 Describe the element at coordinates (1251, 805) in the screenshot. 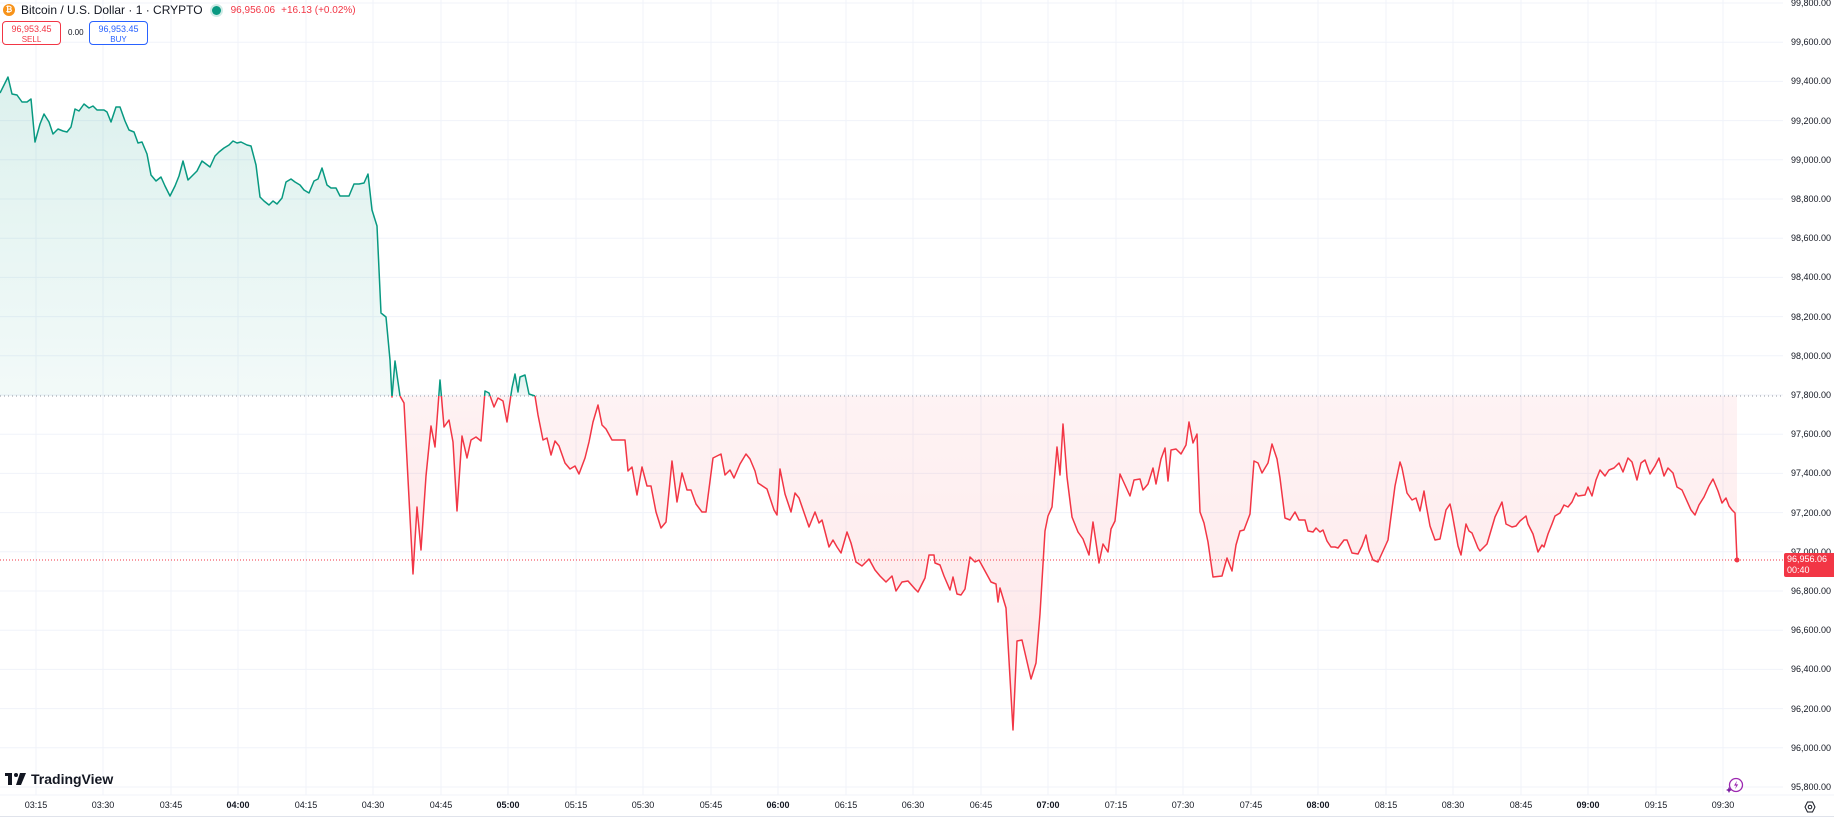

I see `time-axis-label: 07:45` at that location.